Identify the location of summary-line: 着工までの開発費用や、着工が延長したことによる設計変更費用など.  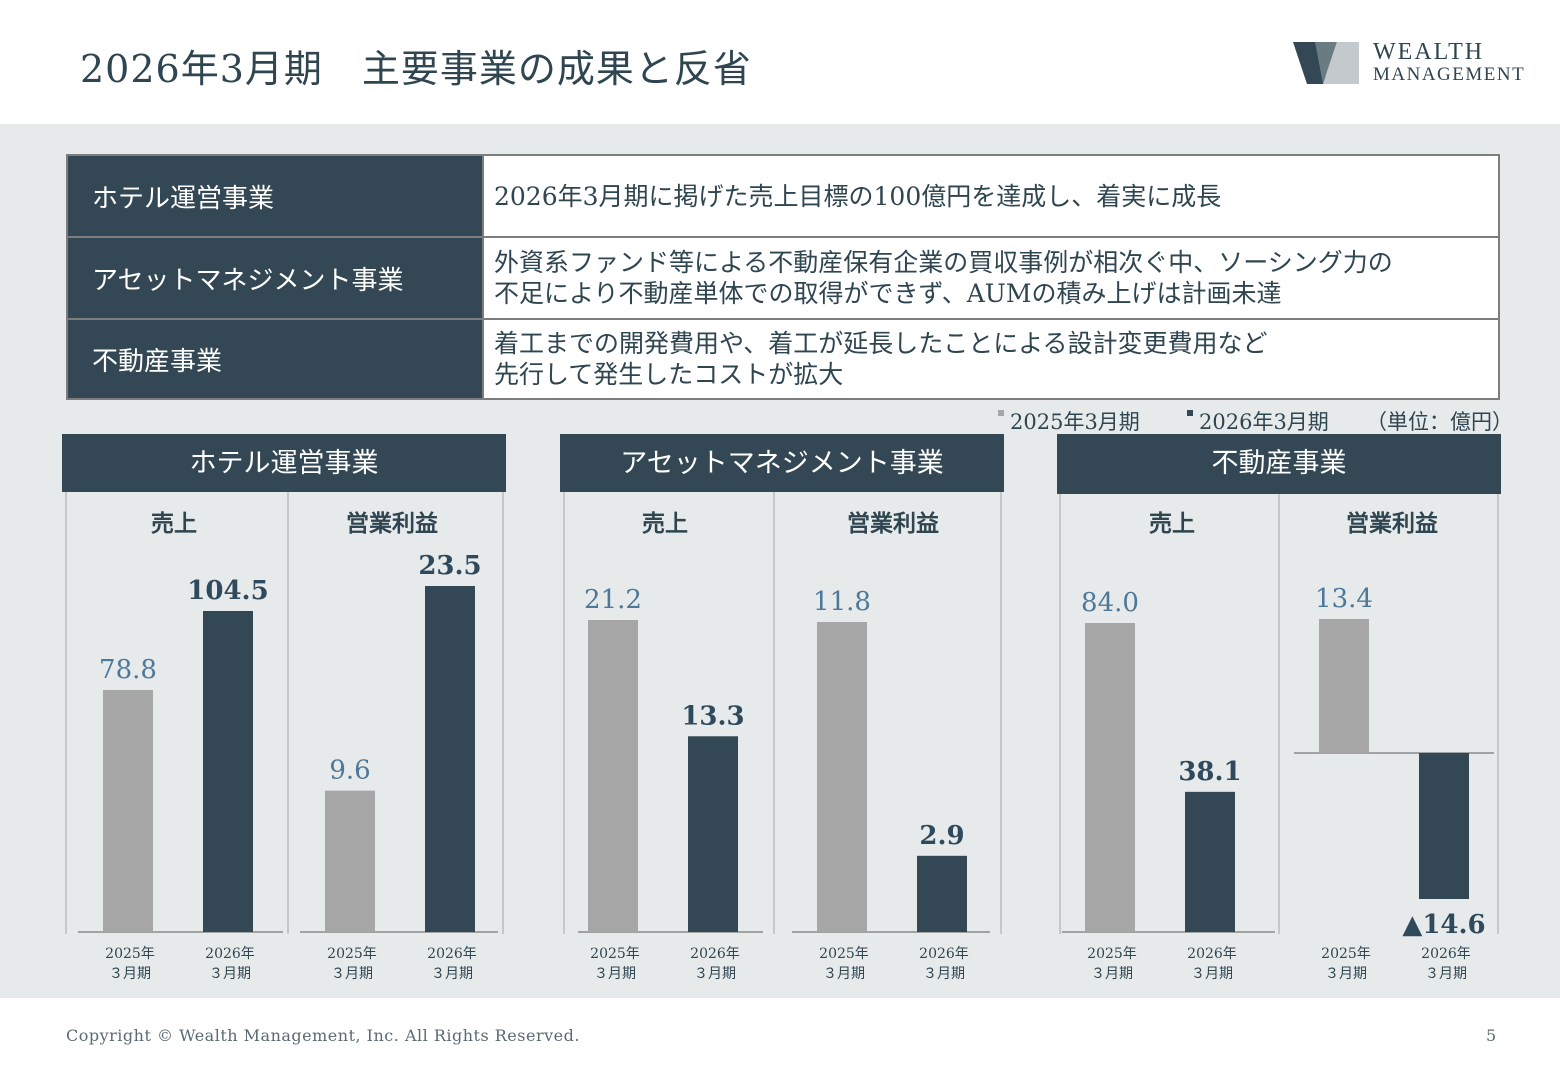
(881, 343).